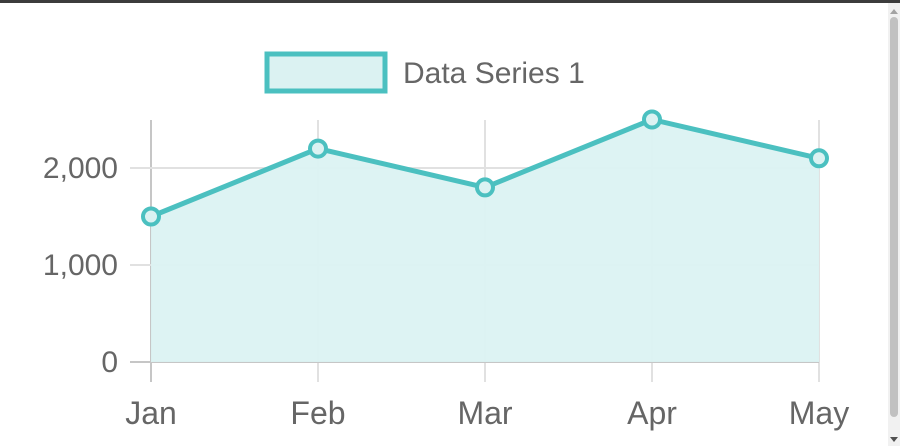  I want to click on x-tick-label-may: May, so click(819, 413).